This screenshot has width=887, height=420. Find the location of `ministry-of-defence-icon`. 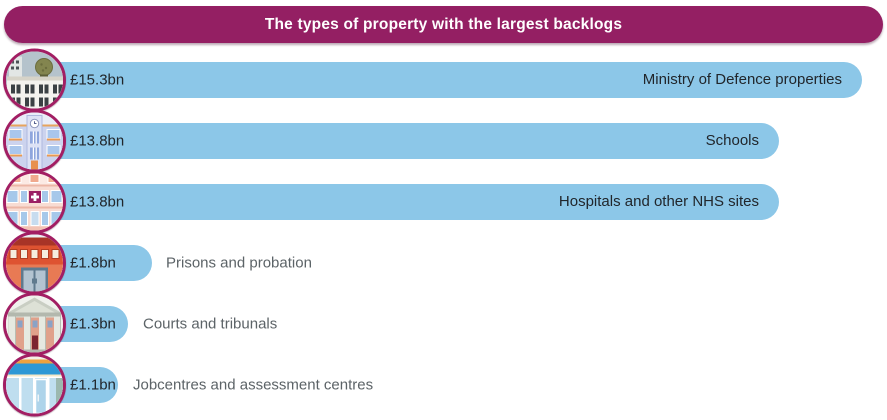

ministry-of-defence-icon is located at coordinates (34, 79).